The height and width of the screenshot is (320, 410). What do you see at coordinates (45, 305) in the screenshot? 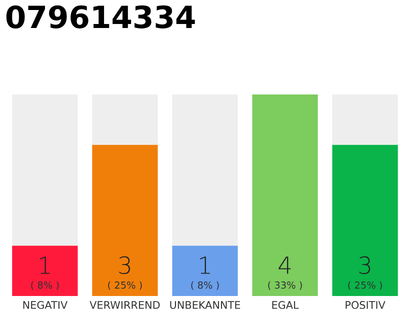
I see `x-tick-label: NEGATIV` at bounding box center [45, 305].